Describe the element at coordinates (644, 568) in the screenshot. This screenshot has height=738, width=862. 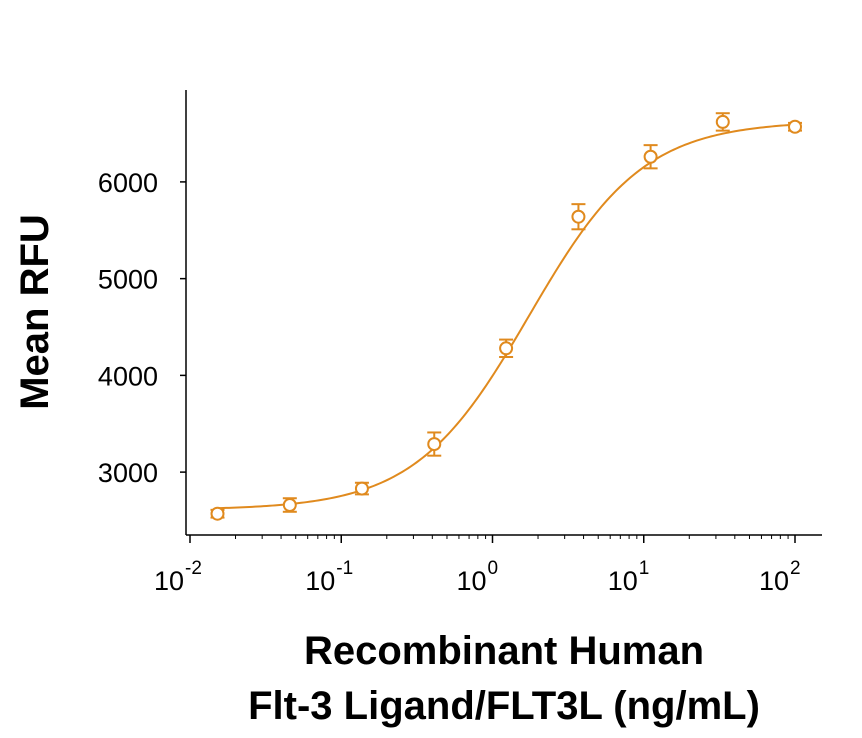
I see `x-tick-exponent: 1` at that location.